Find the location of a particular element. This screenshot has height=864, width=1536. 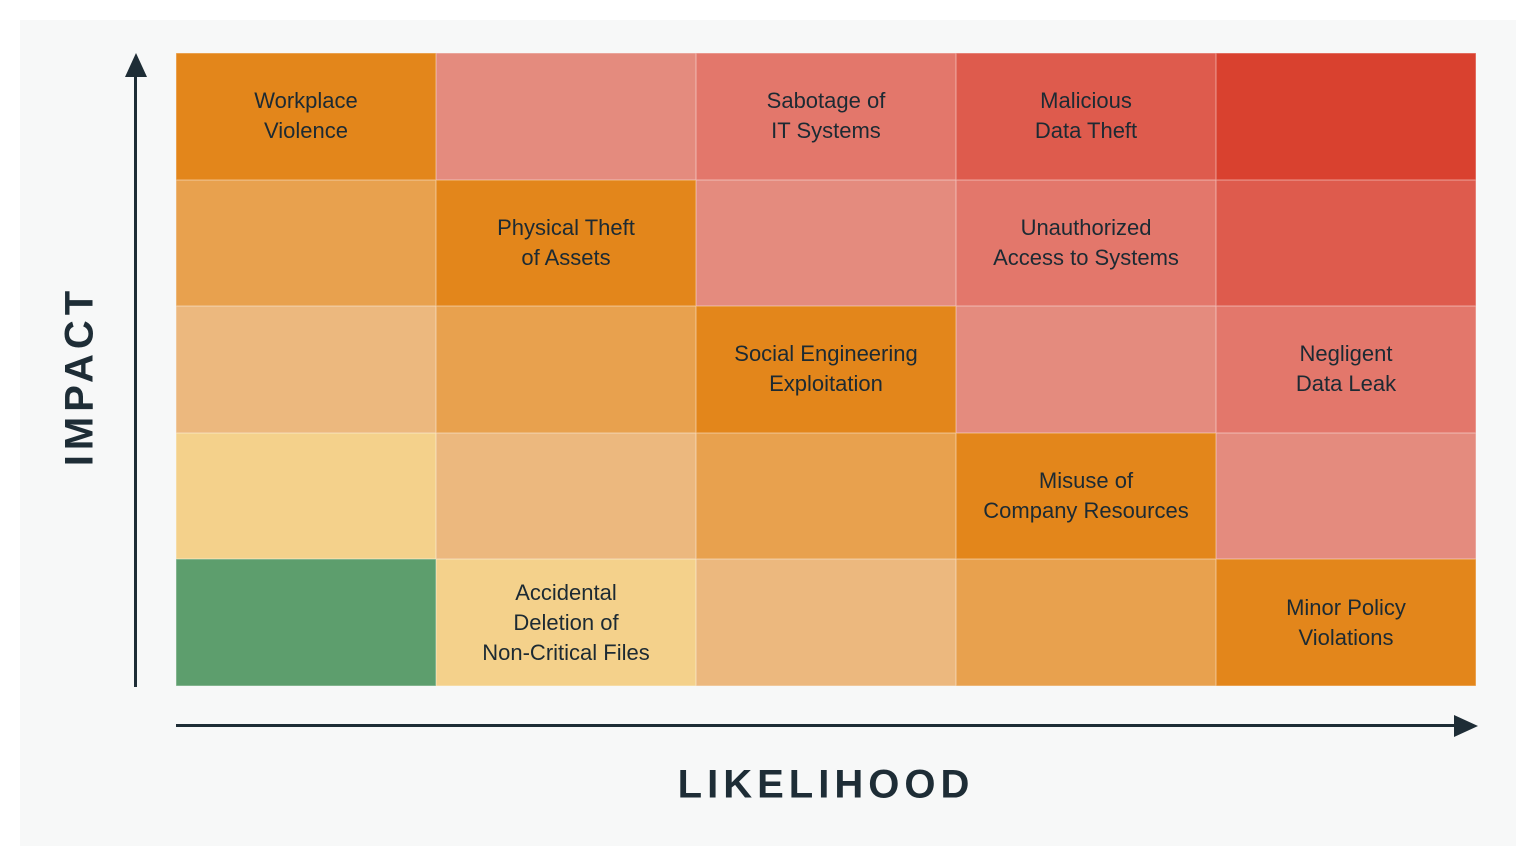

y-axis-line is located at coordinates (135, 378).